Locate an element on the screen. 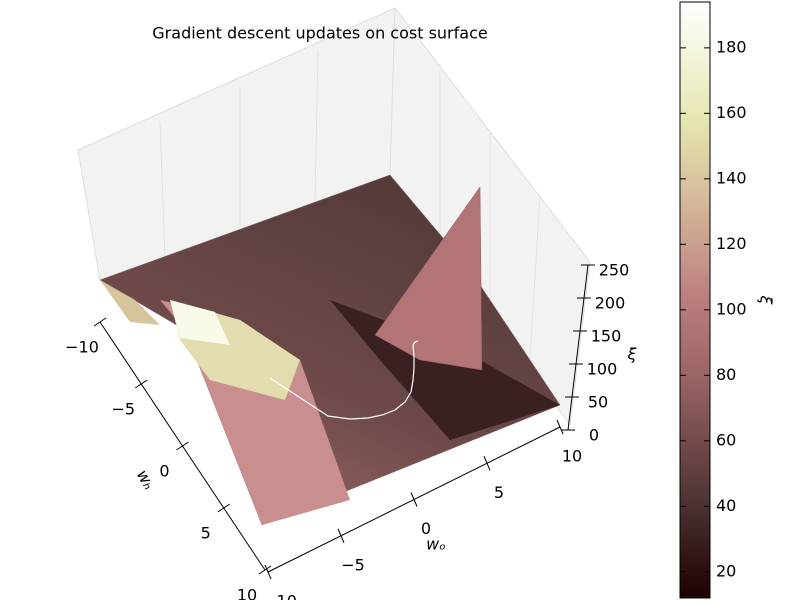 This screenshot has width=800, height=604. colorbar-tick-label: 160 is located at coordinates (731, 112).